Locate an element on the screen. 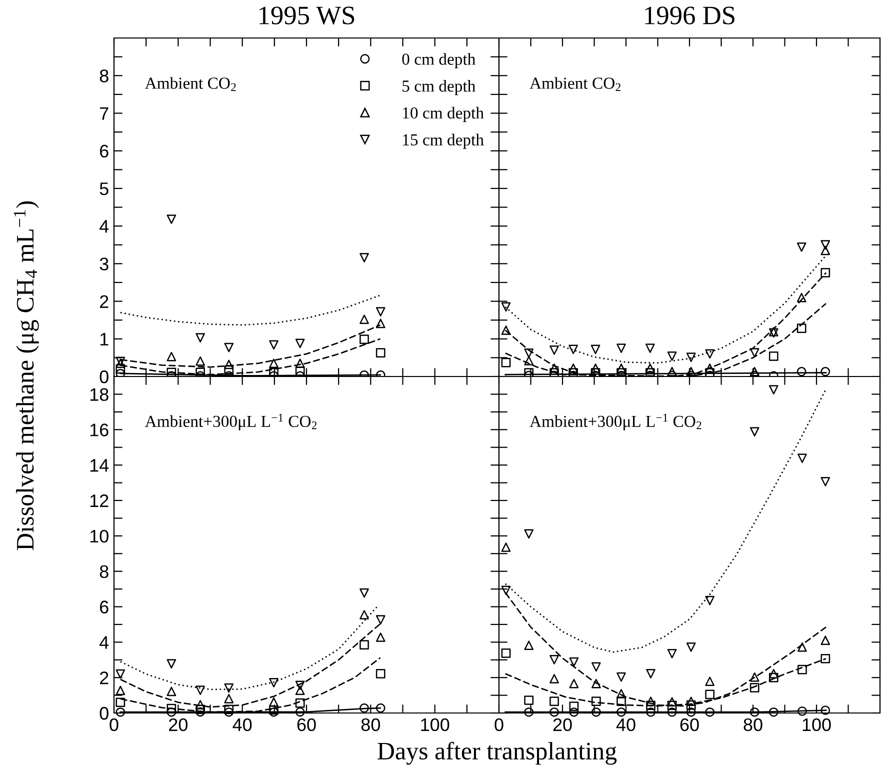 The width and height of the screenshot is (883, 774). y-tick-label: 3 is located at coordinates (104, 264).